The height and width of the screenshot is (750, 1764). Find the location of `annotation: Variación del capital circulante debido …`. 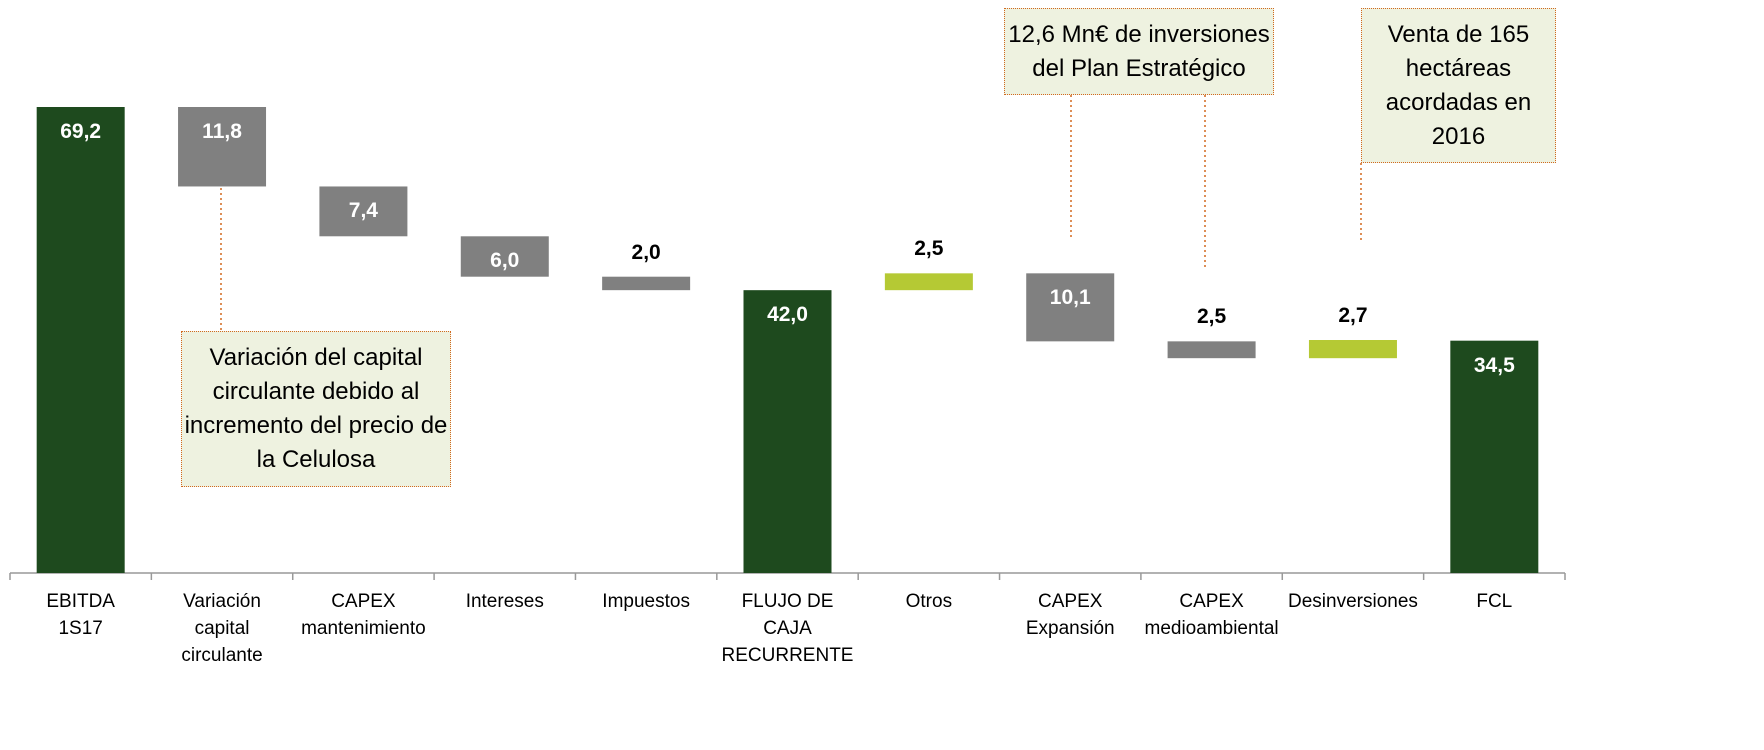

annotation: Variación del capital circulante debido … is located at coordinates (316, 409).